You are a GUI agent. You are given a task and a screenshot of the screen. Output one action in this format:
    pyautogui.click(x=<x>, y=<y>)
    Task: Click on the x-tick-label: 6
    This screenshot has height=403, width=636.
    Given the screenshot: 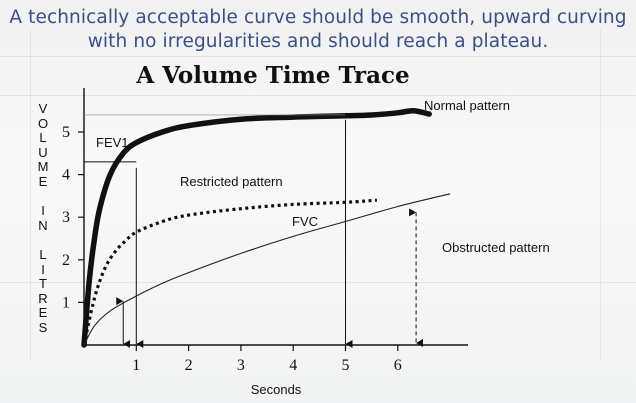 What is the action you would take?
    pyautogui.click(x=398, y=365)
    